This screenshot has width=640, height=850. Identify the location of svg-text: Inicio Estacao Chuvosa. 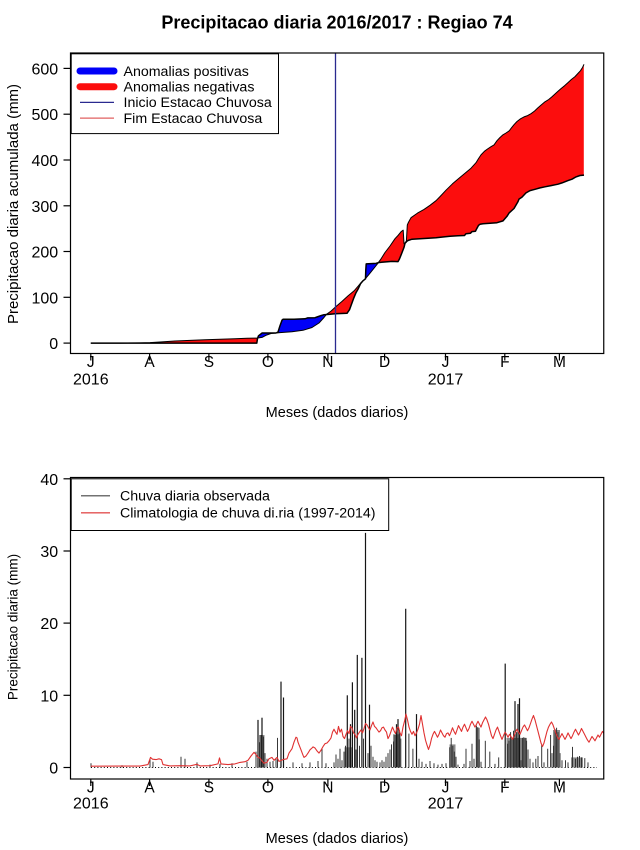
(198, 103).